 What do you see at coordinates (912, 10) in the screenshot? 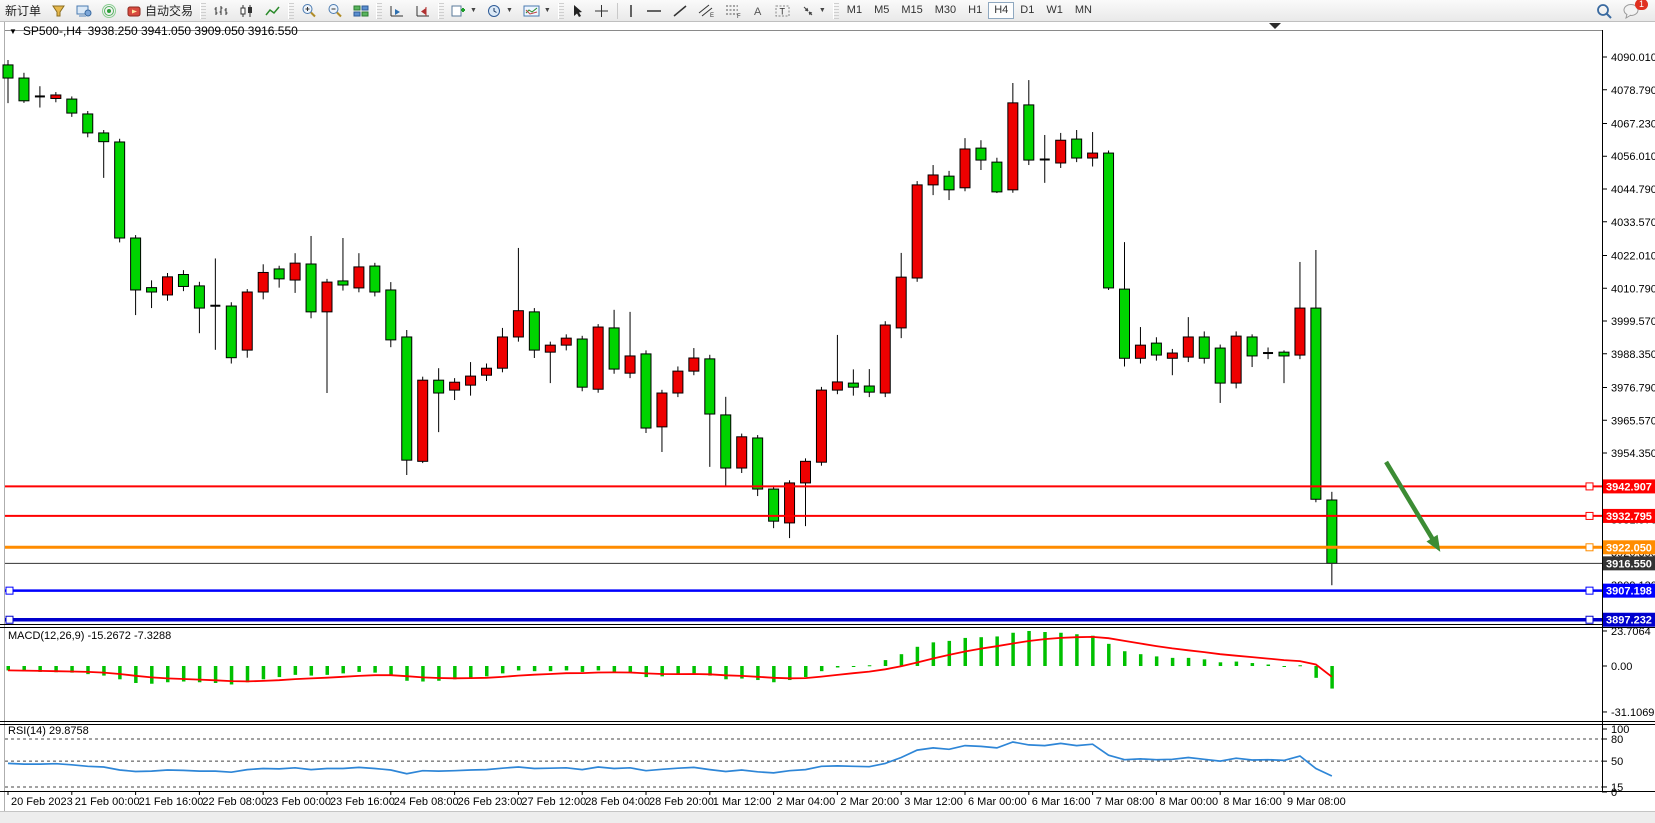
I see `timeframe-m15: M15` at bounding box center [912, 10].